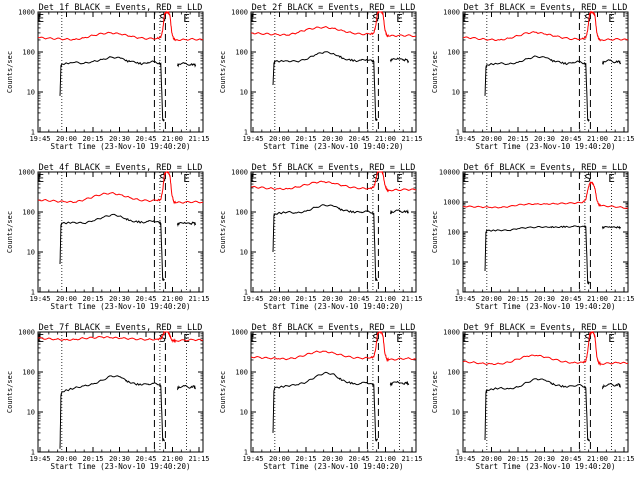 The image size is (640, 480). Describe the element at coordinates (546, 328) in the screenshot. I see `chart-title: Det 9f BLACK = Events, RED = LLD` at that location.